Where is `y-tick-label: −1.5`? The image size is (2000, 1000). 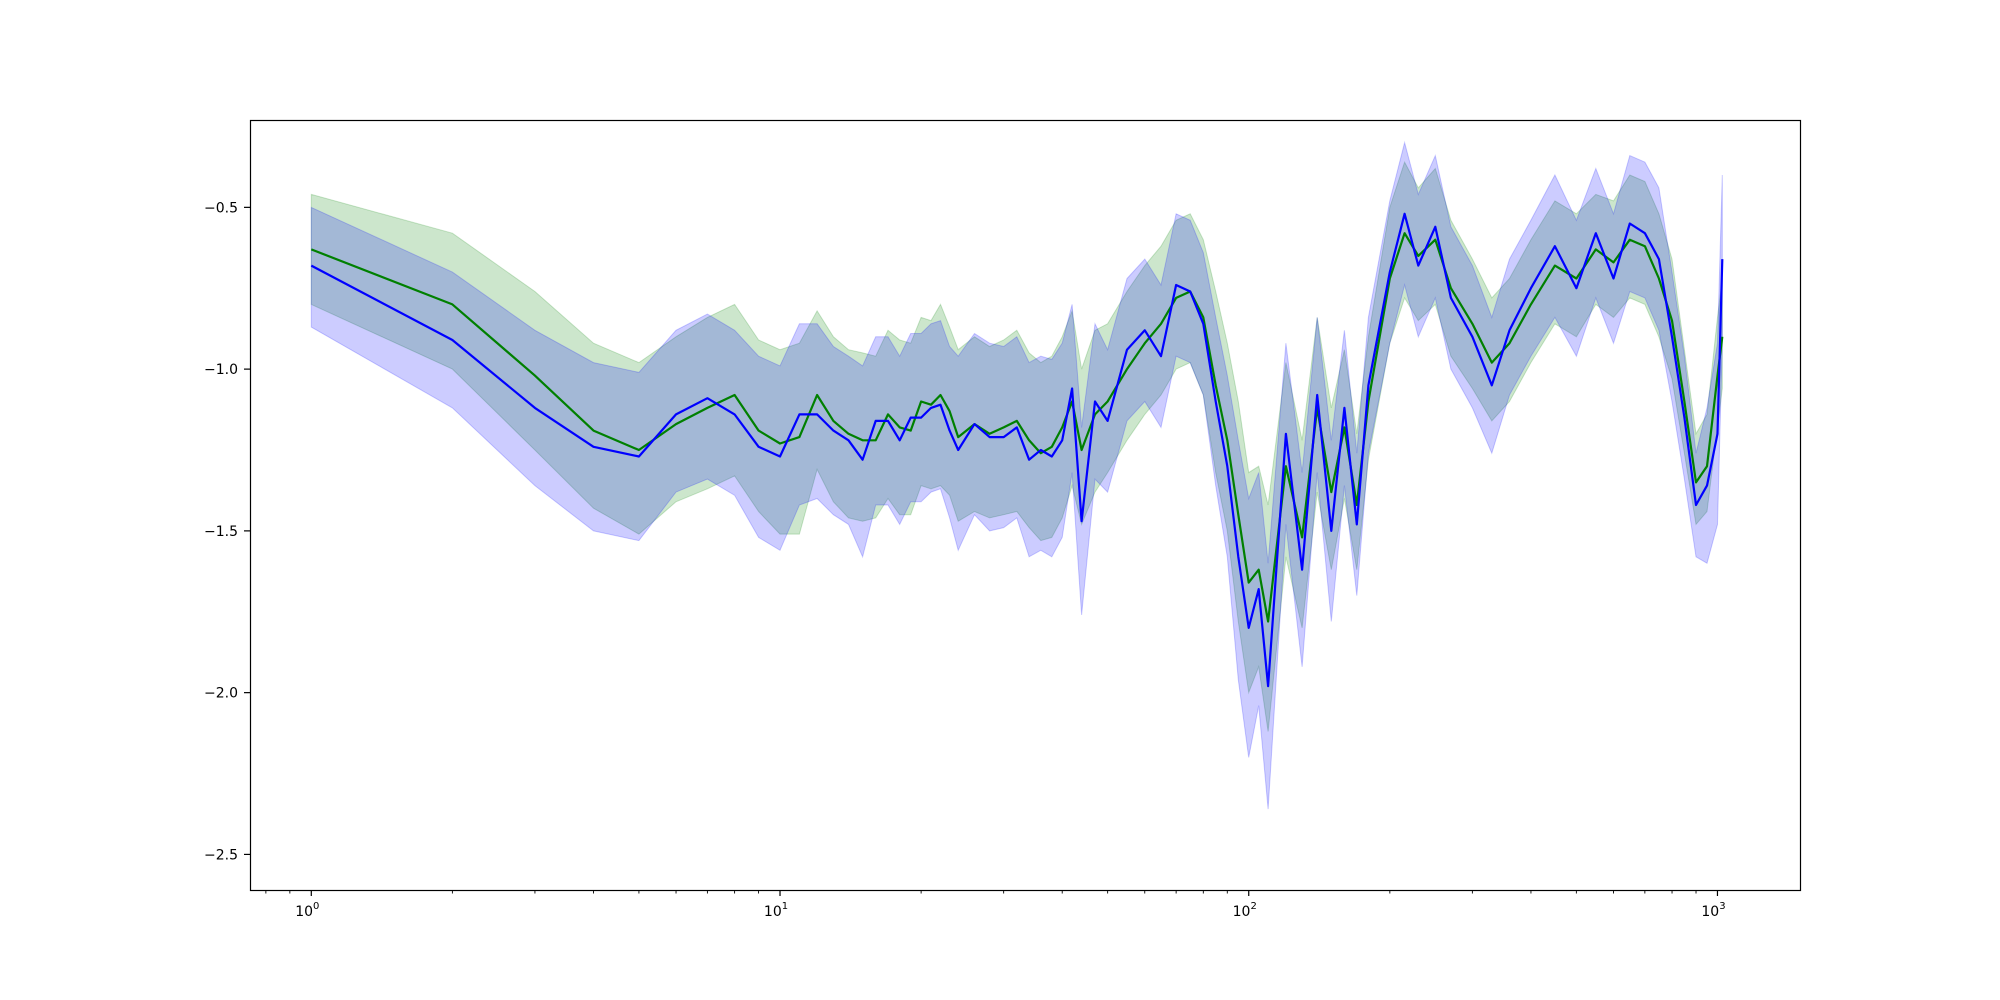
y-tick-label: −1.5 is located at coordinates (221, 532).